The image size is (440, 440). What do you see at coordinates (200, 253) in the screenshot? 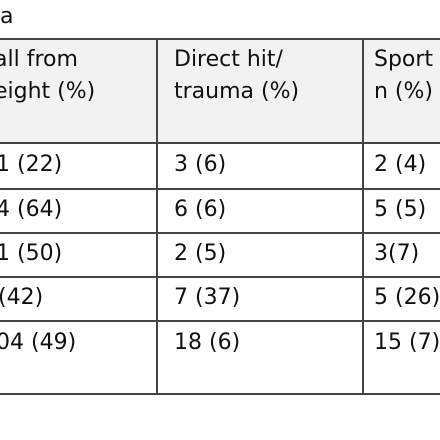
I see `table-cell: 2 (5)` at bounding box center [200, 253].